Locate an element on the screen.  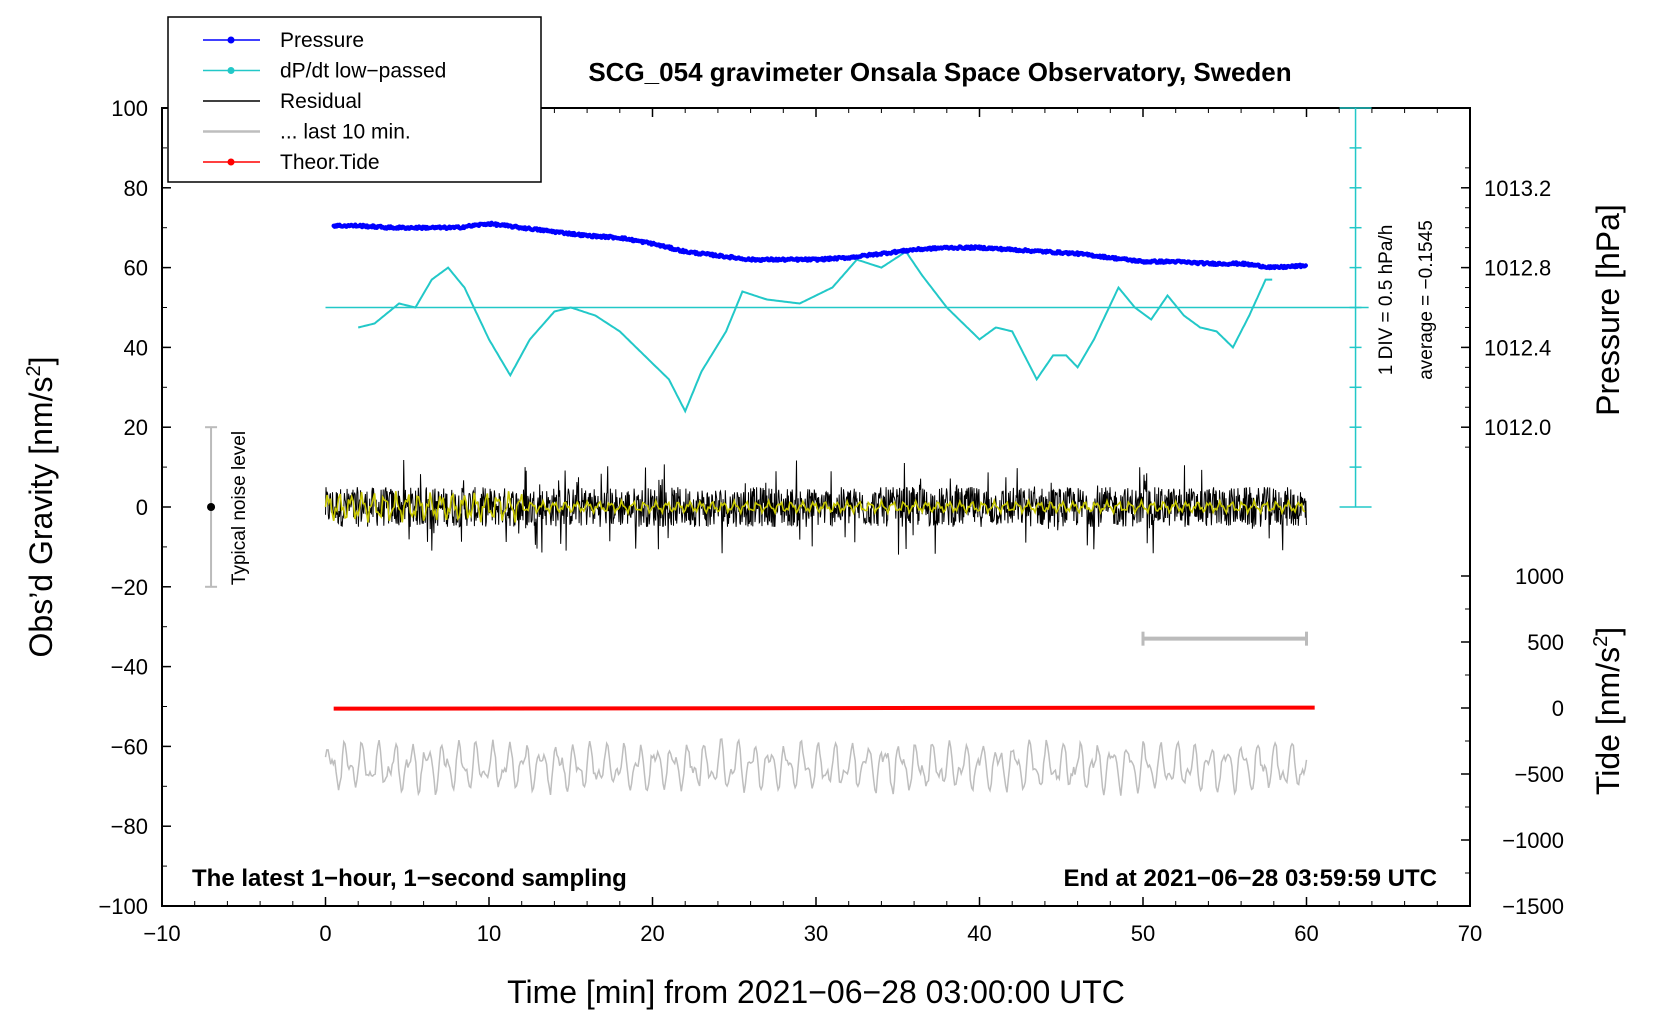
y-tick-label-tide: −500 is located at coordinates (1539, 774).